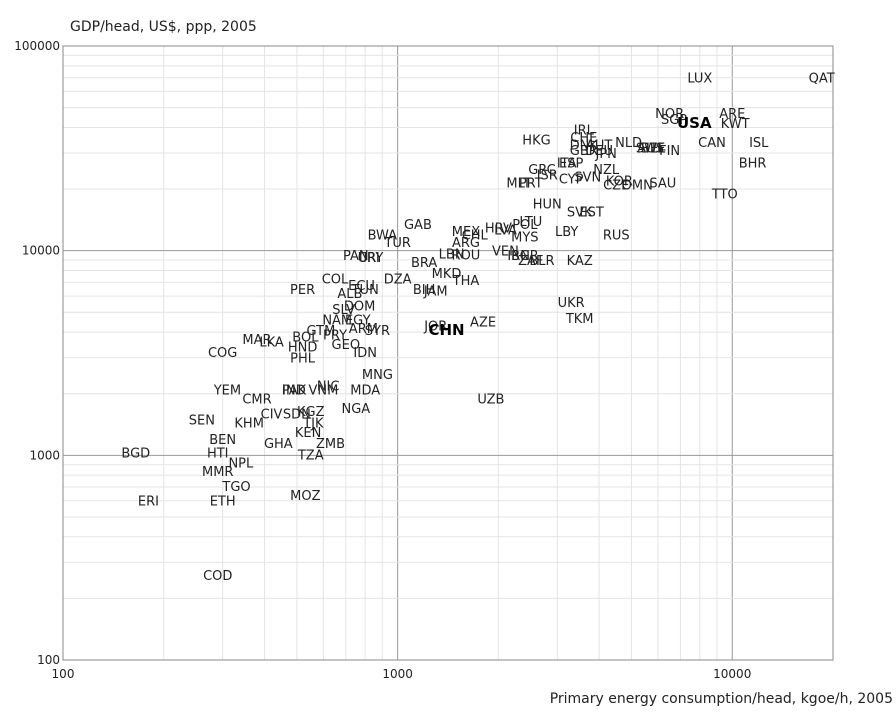  Describe the element at coordinates (397, 674) in the screenshot. I see `x-tick-label: 1000` at that location.